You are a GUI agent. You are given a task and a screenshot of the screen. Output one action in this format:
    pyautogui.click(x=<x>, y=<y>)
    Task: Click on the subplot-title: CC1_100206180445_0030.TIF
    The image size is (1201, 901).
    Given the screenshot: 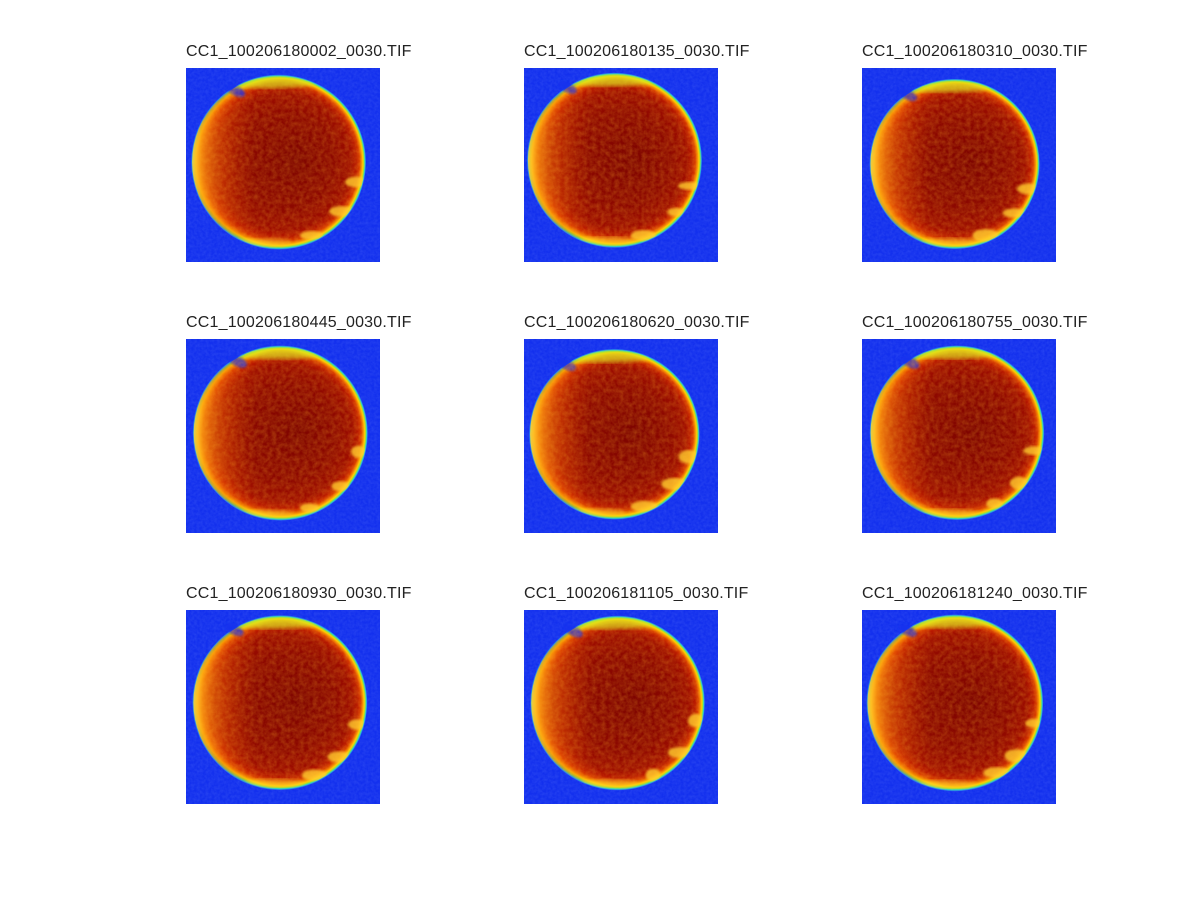 What is the action you would take?
    pyautogui.click(x=299, y=322)
    